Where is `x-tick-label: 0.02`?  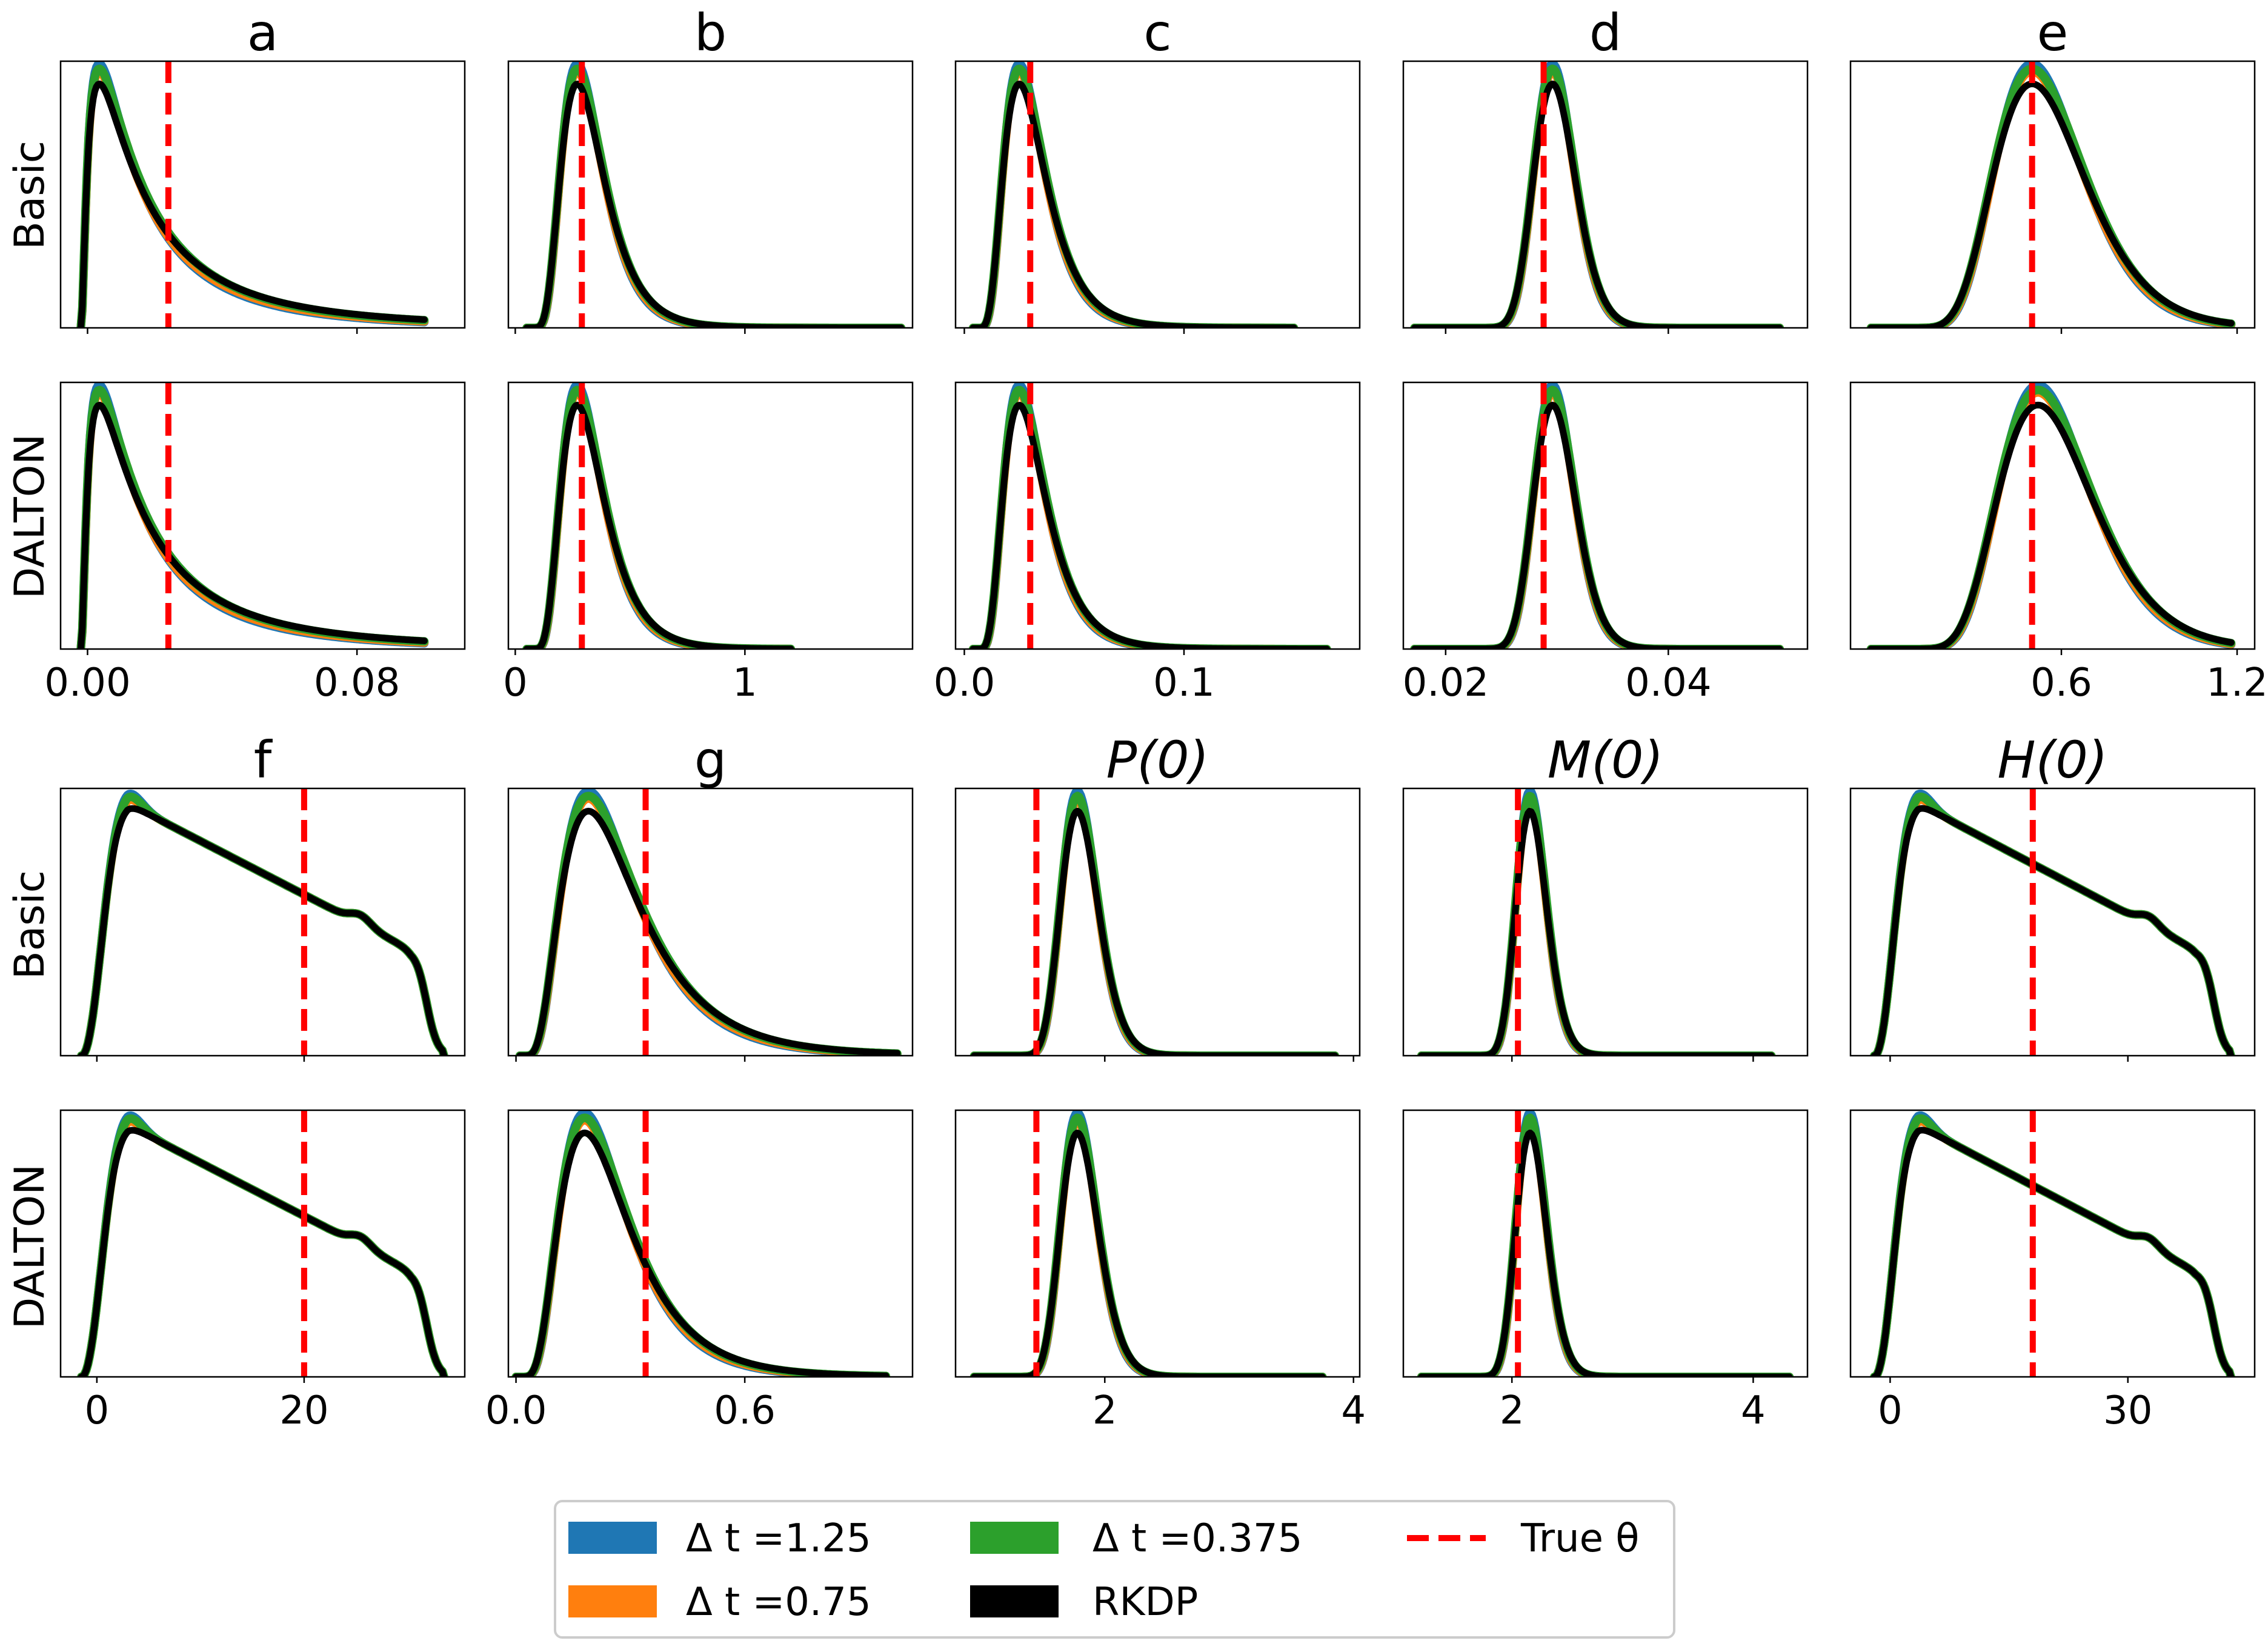
x-tick-label: 0.02 is located at coordinates (1446, 683).